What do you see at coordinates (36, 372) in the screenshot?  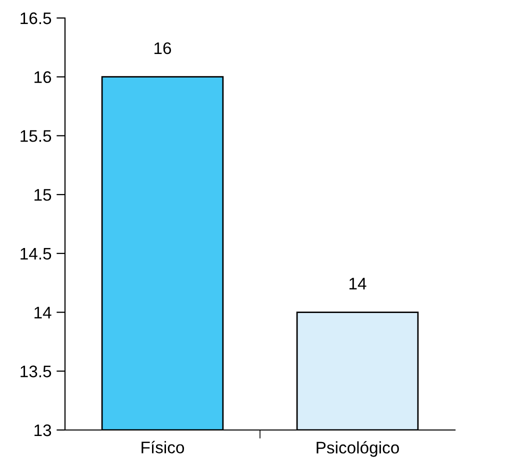 I see `y-tick-label: 13.5` at bounding box center [36, 372].